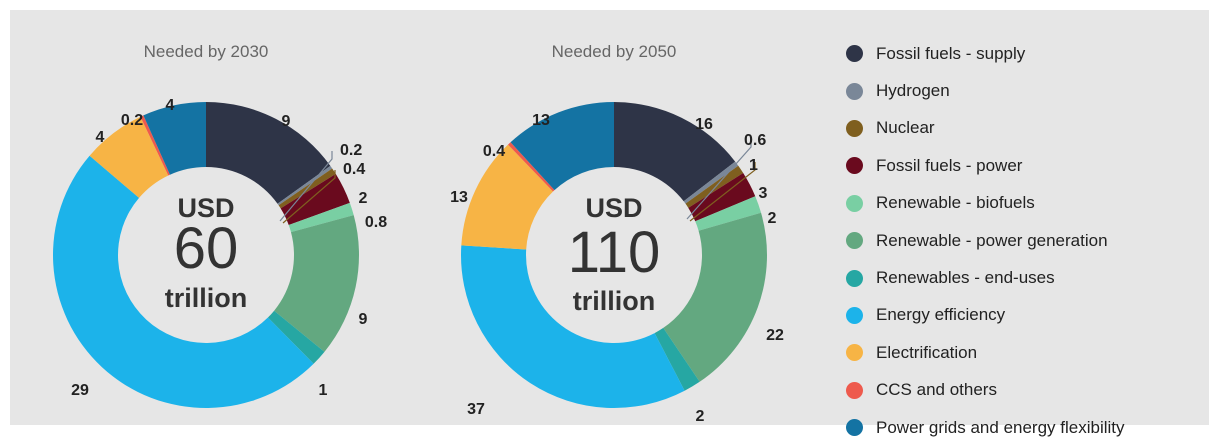 The image size is (1219, 446). I want to click on data-label-fossil-fuels-power: 3, so click(763, 193).